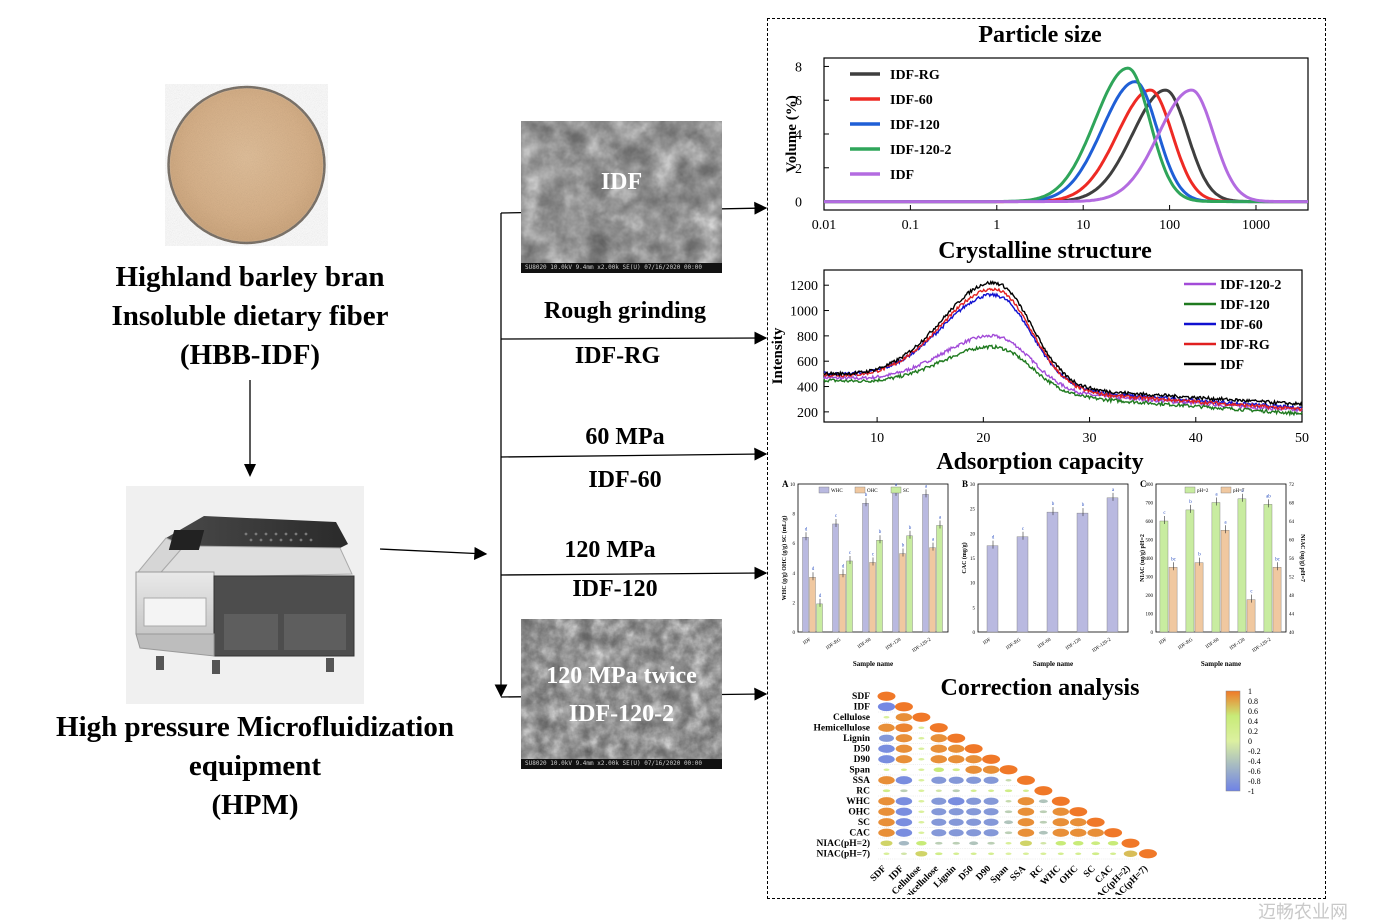 The width and height of the screenshot is (1386, 924). I want to click on x-tick-label: IDF-120-2, so click(922, 645).